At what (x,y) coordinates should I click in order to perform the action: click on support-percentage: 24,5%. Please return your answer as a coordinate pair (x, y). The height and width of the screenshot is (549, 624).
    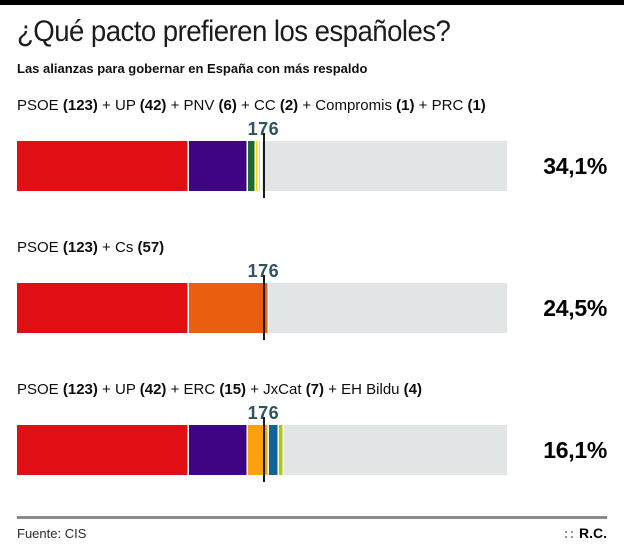
    Looking at the image, I should click on (575, 307).